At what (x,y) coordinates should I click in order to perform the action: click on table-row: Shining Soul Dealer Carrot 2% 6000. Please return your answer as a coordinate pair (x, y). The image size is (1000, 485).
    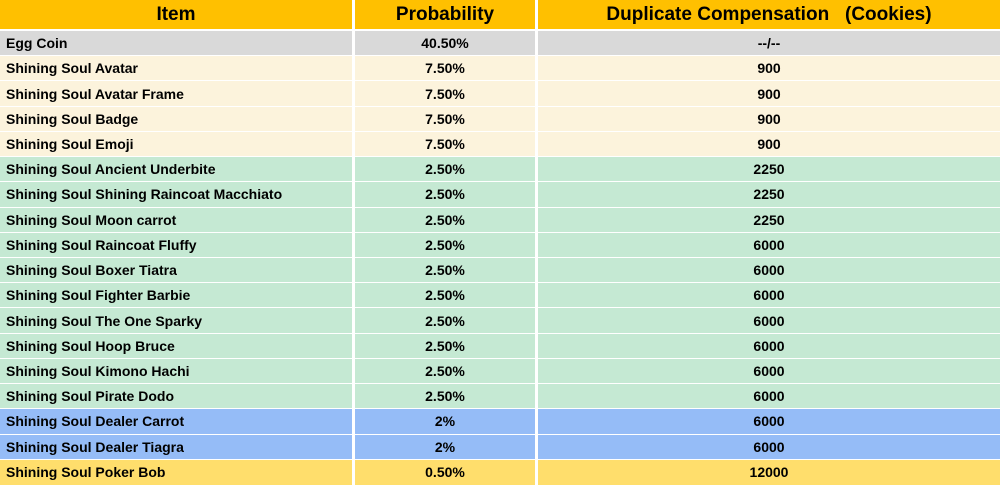
    Looking at the image, I should click on (500, 422).